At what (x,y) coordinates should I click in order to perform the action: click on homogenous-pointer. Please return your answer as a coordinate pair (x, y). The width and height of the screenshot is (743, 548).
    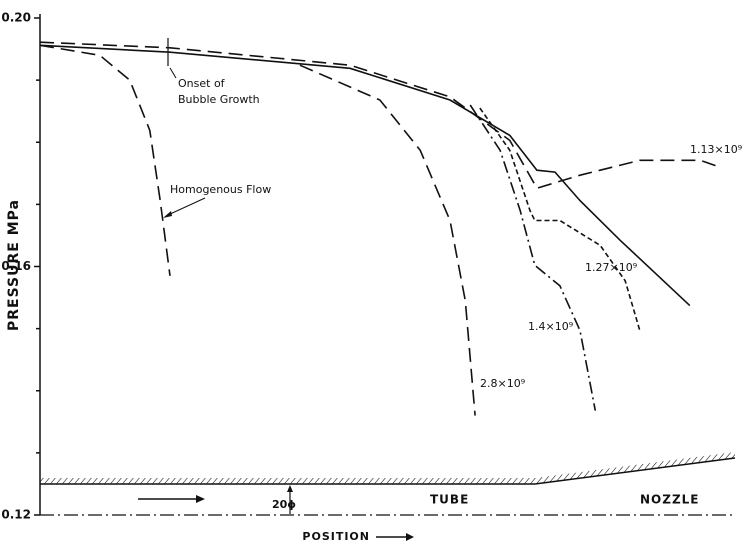
    Looking at the image, I should click on (186, 206).